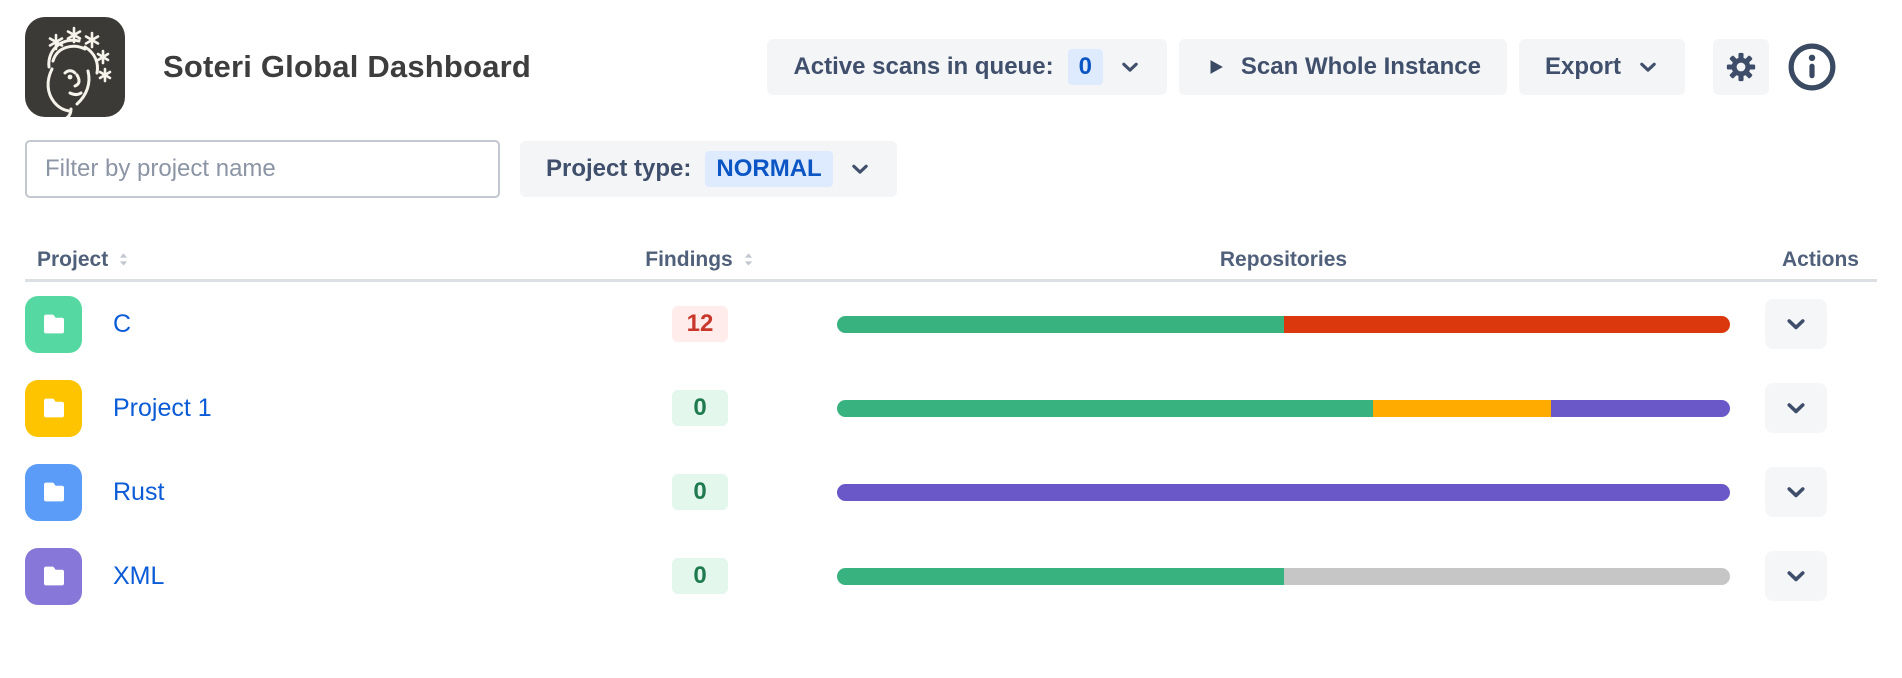 The image size is (1902, 678). Describe the element at coordinates (139, 491) in the screenshot. I see `project-link: Rust` at that location.